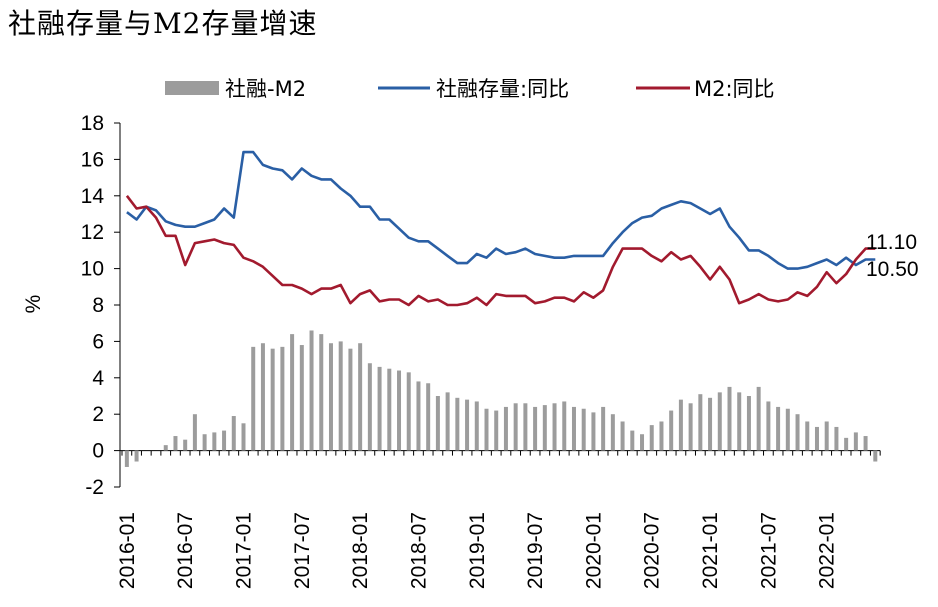  What do you see at coordinates (94, 487) in the screenshot?
I see `y-tick-label: -2` at bounding box center [94, 487].